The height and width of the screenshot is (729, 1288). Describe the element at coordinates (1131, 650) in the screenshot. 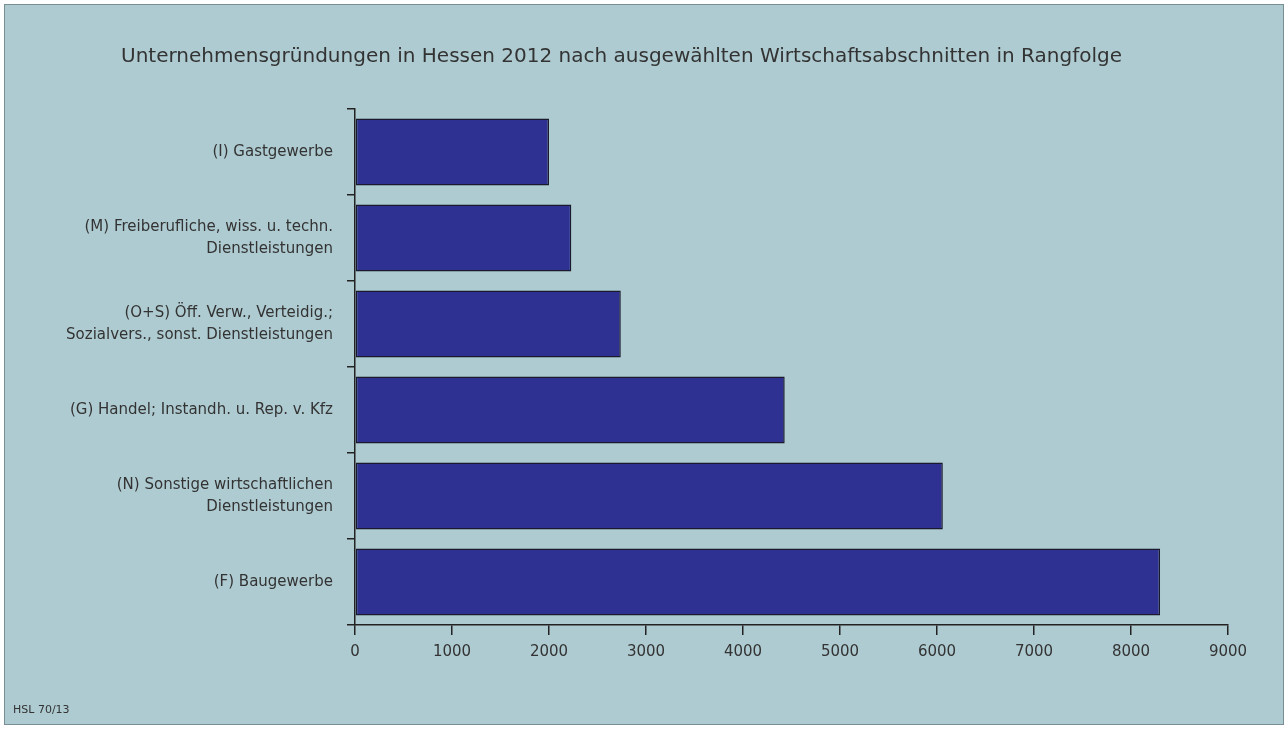

I see `x-tick-label: 8000` at that location.